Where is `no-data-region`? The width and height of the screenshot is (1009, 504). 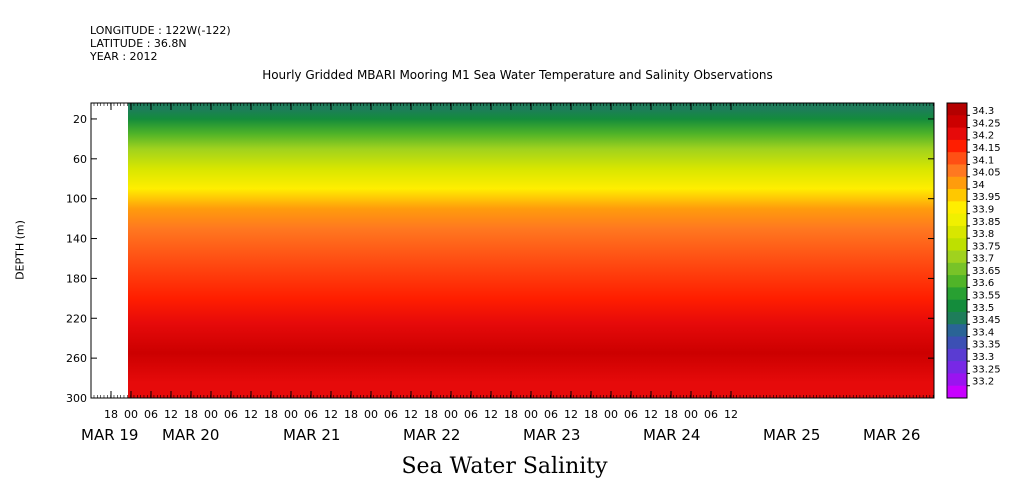
no-data-region is located at coordinates (109, 250).